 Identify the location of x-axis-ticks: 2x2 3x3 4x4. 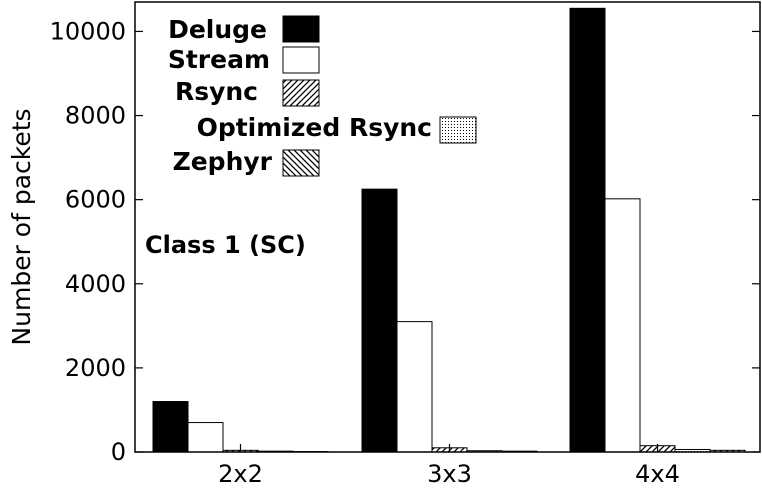
(449, 466).